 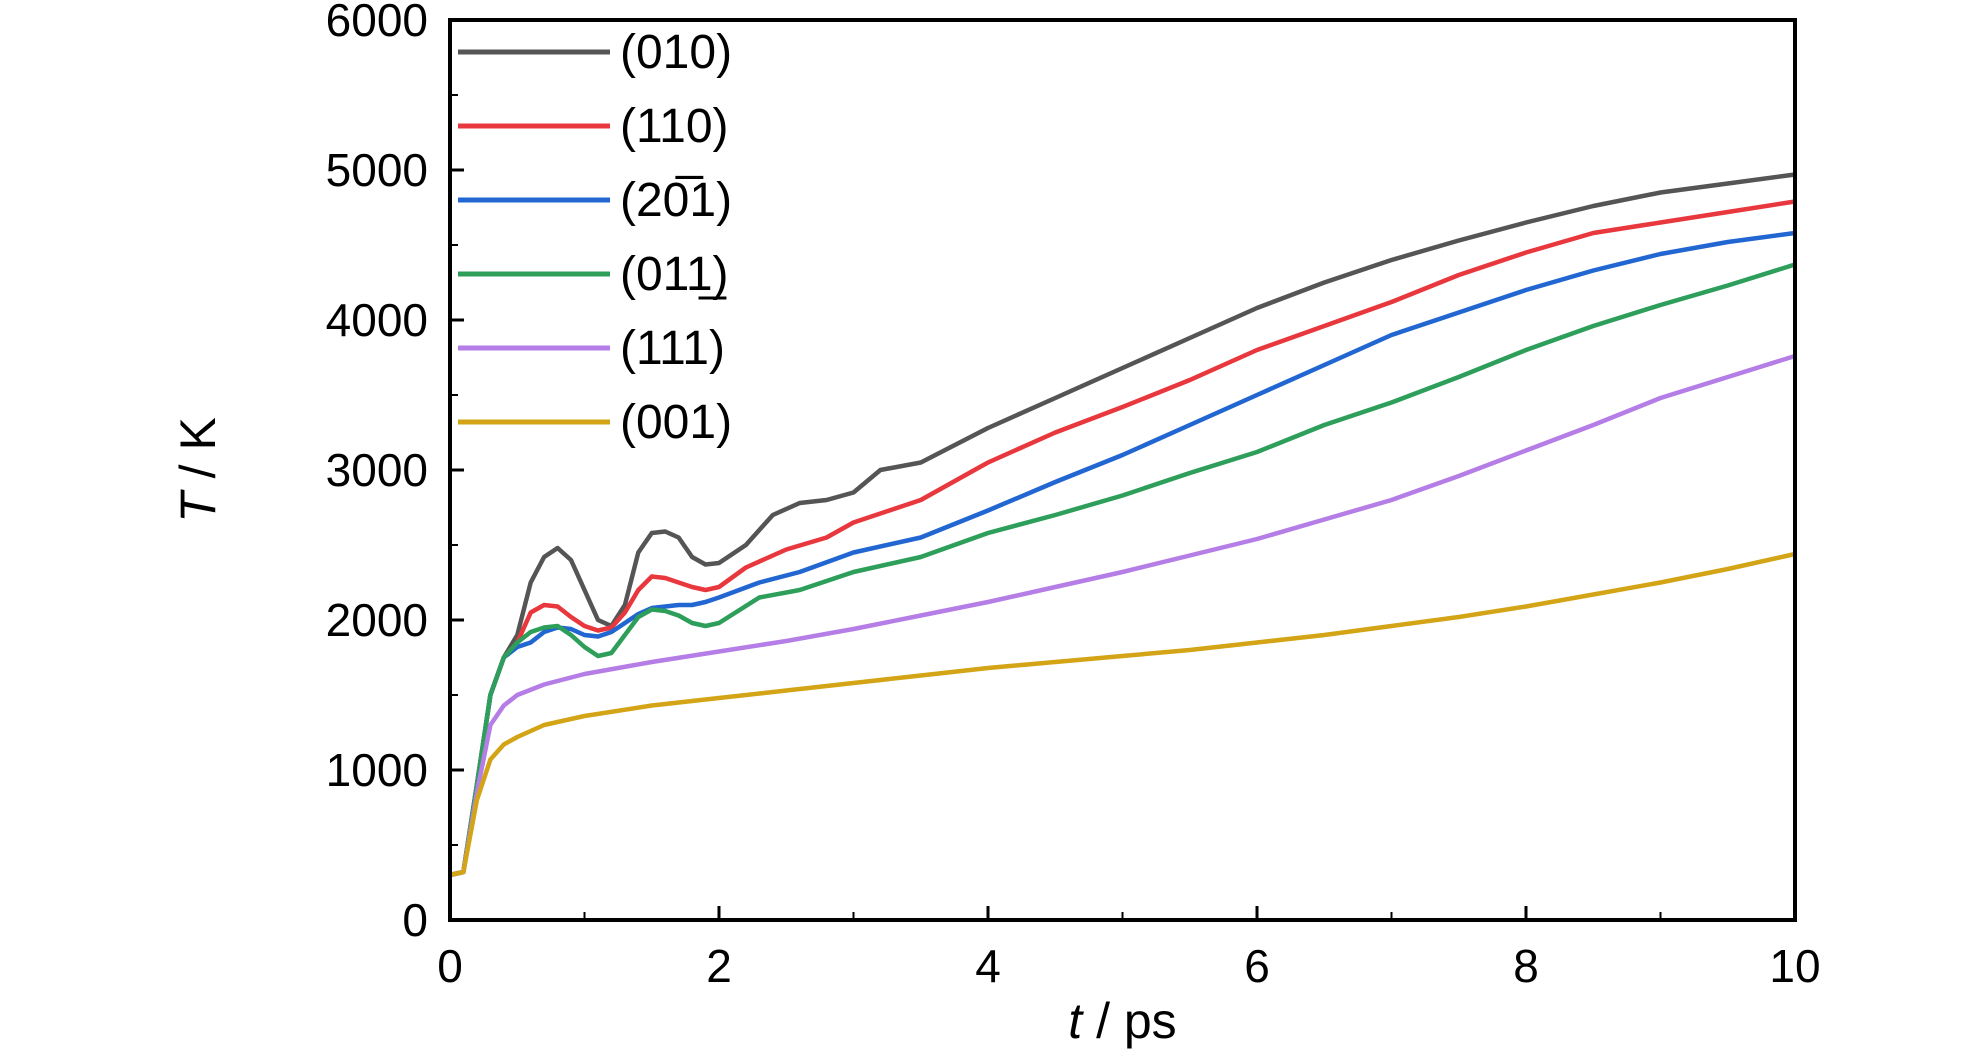 What do you see at coordinates (676, 422) in the screenshot?
I see `legend-label-6: (001)` at bounding box center [676, 422].